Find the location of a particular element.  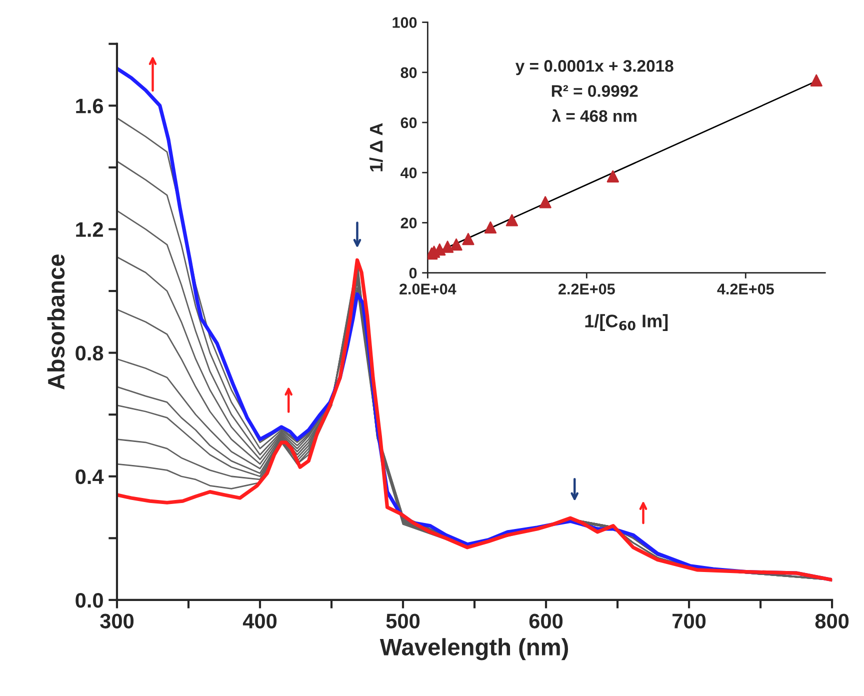

y-tick-label: 20 is located at coordinates (408, 223).